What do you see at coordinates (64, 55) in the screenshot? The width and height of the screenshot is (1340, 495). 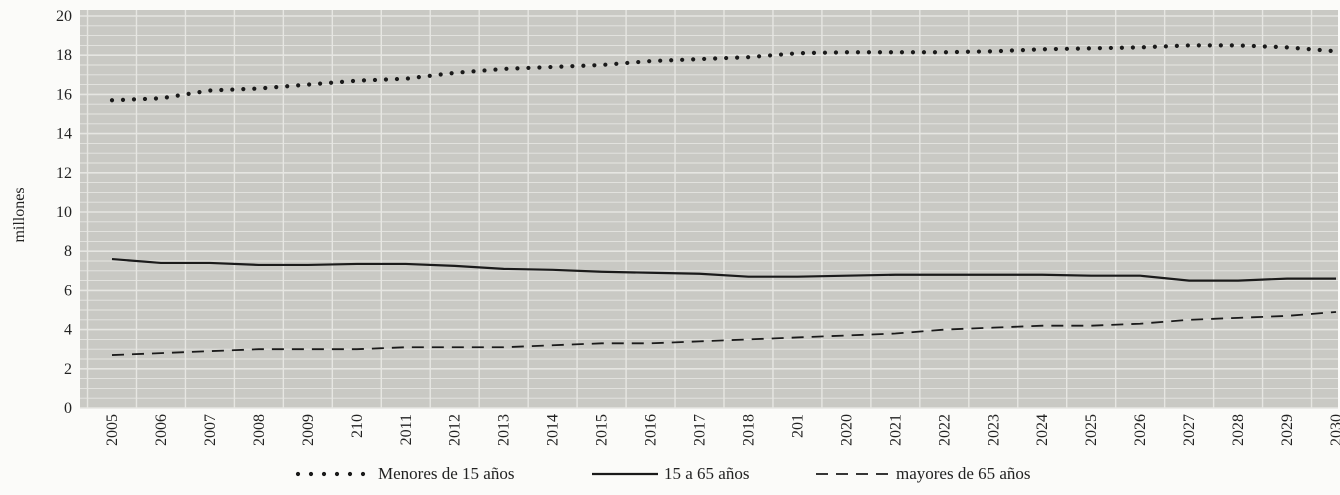 I see `y-tick-label: 18` at bounding box center [64, 55].